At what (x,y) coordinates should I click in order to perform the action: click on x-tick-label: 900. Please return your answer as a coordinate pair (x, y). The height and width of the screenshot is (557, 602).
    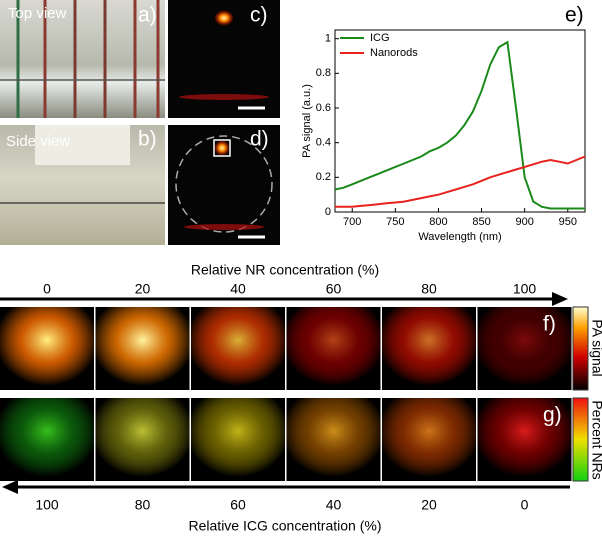
    Looking at the image, I should click on (524, 222).